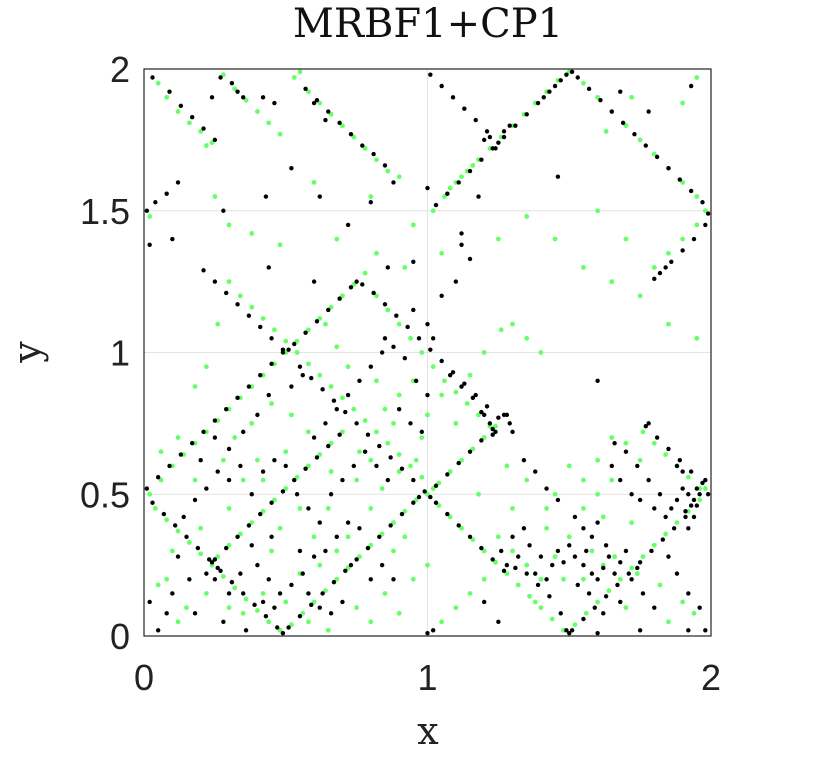  I want to click on y-tick-label: 1, so click(120, 353).